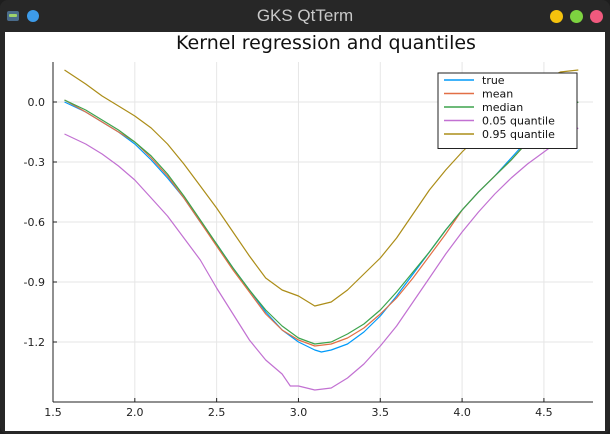 The image size is (610, 434). What do you see at coordinates (462, 412) in the screenshot?
I see `x-tick-label: 4.0` at bounding box center [462, 412].